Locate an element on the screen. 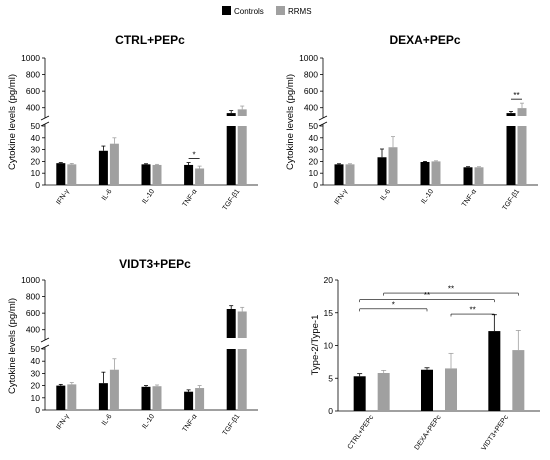  chart-3-ylabel: Cytokine levels (pg/ml) is located at coordinates (12, 346).